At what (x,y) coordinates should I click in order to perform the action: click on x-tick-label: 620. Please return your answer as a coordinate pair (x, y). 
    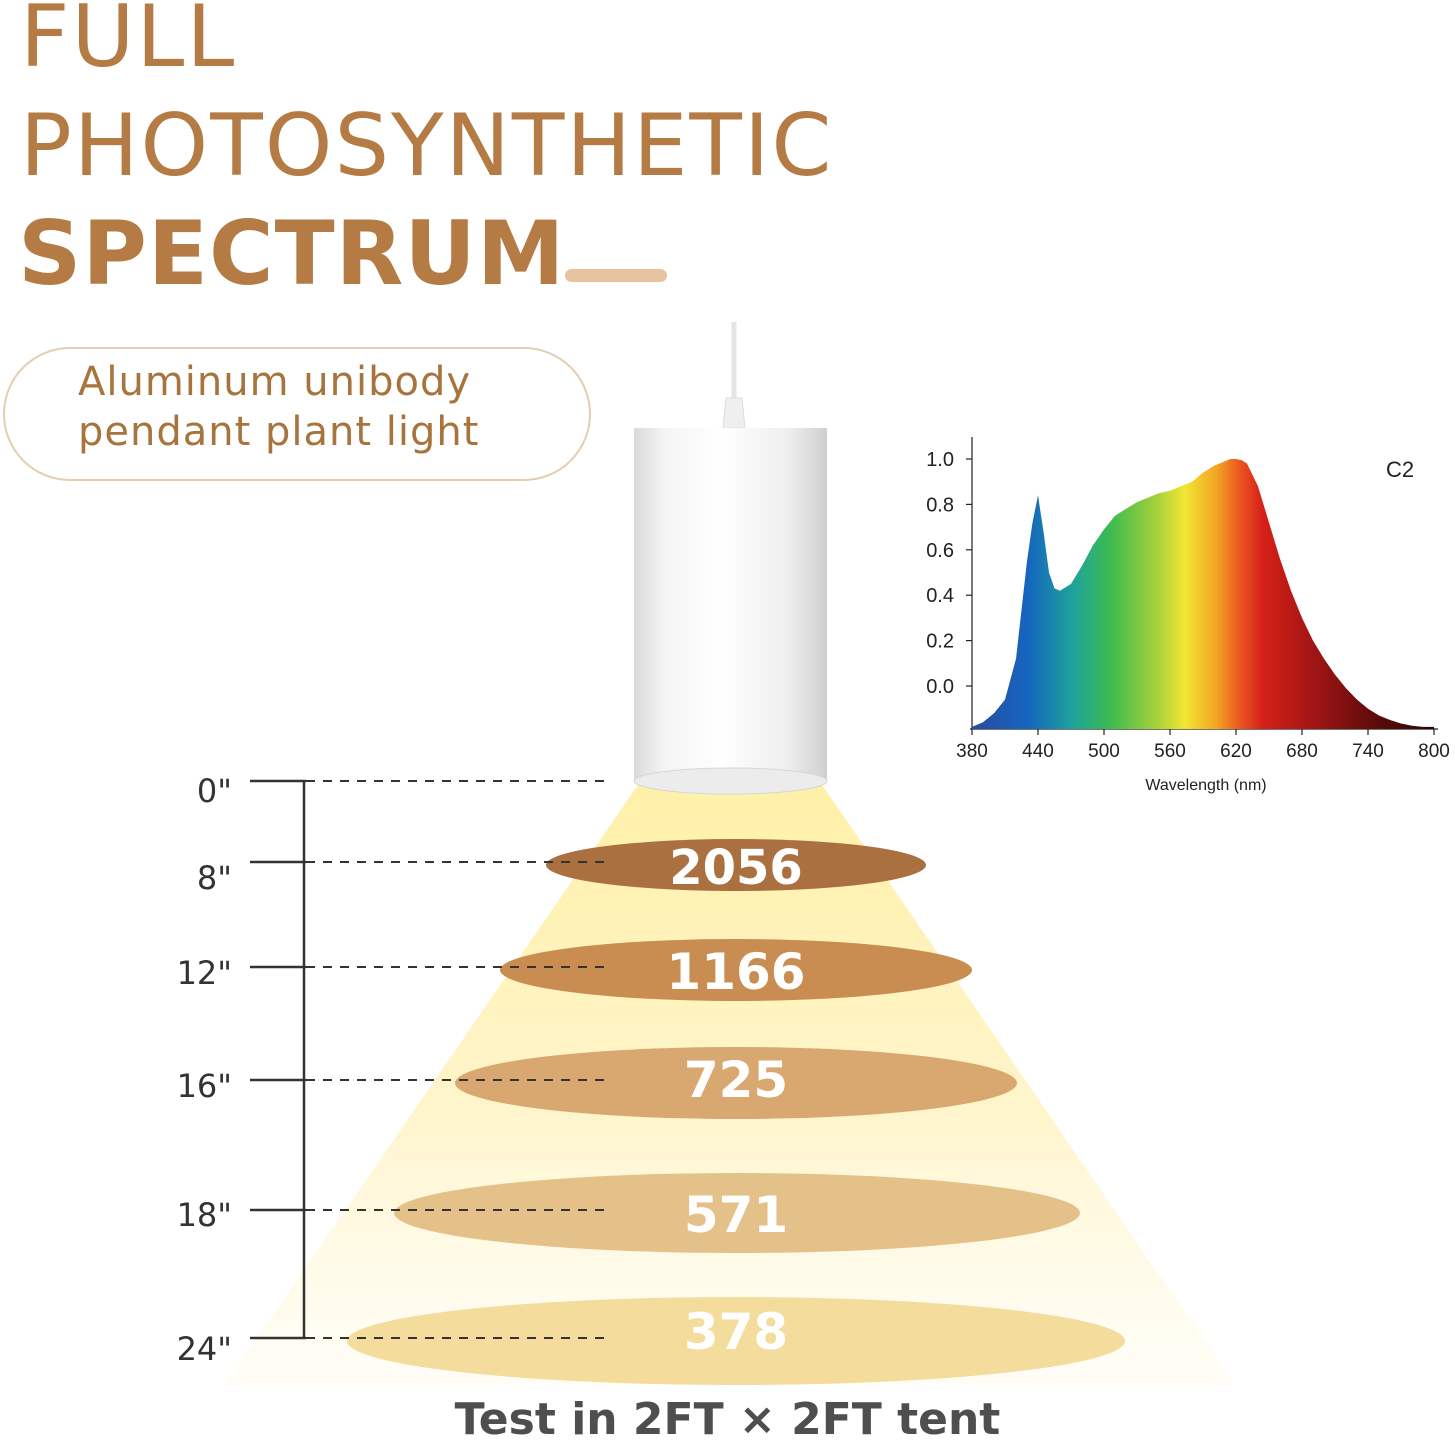
    Looking at the image, I should click on (1236, 751).